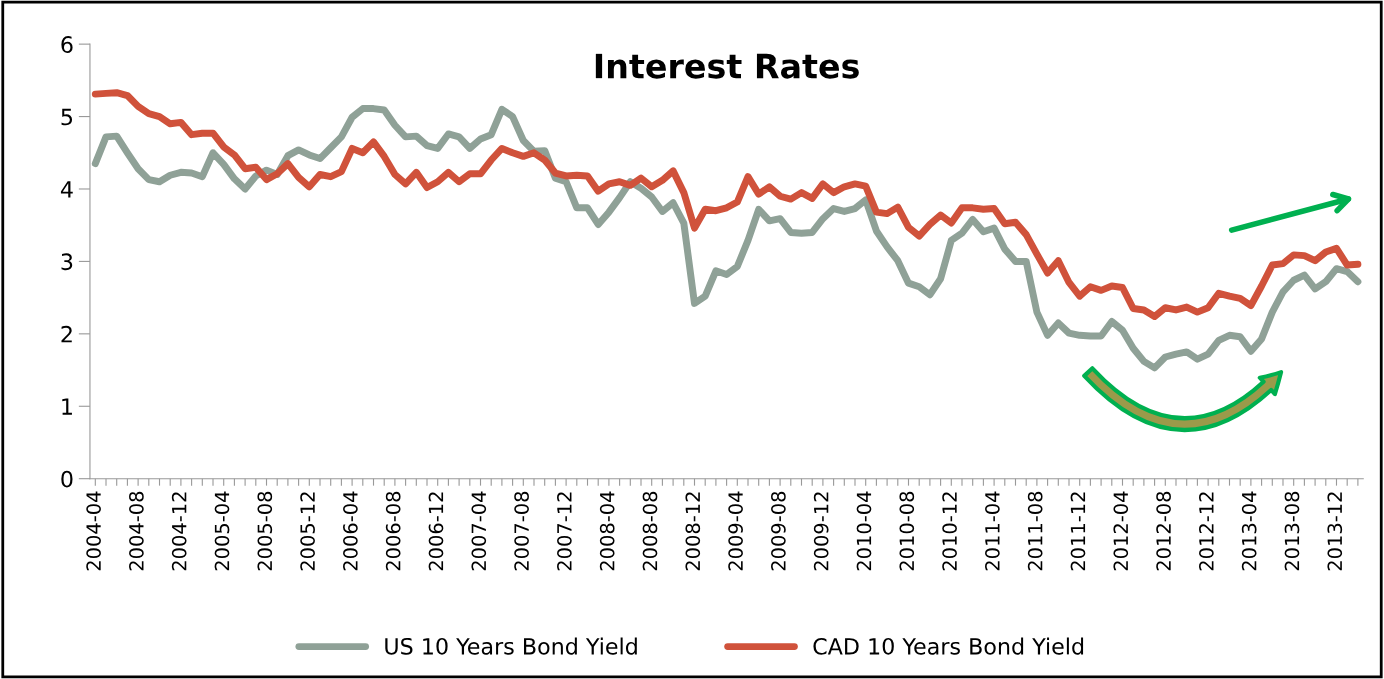 The width and height of the screenshot is (1384, 679). I want to click on x-tick-label: 2006-12, so click(436, 531).